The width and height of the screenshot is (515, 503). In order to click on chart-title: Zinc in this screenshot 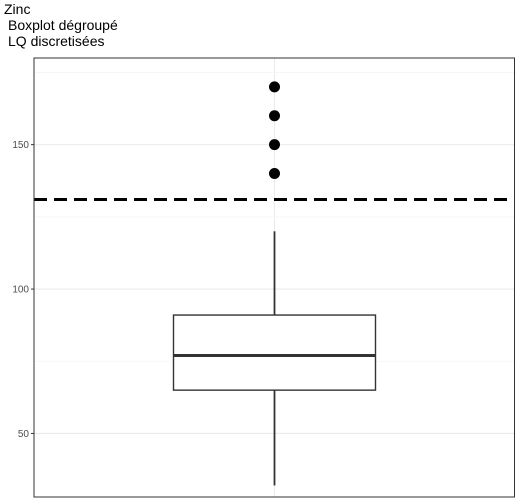, I will do `click(17, 9)`.